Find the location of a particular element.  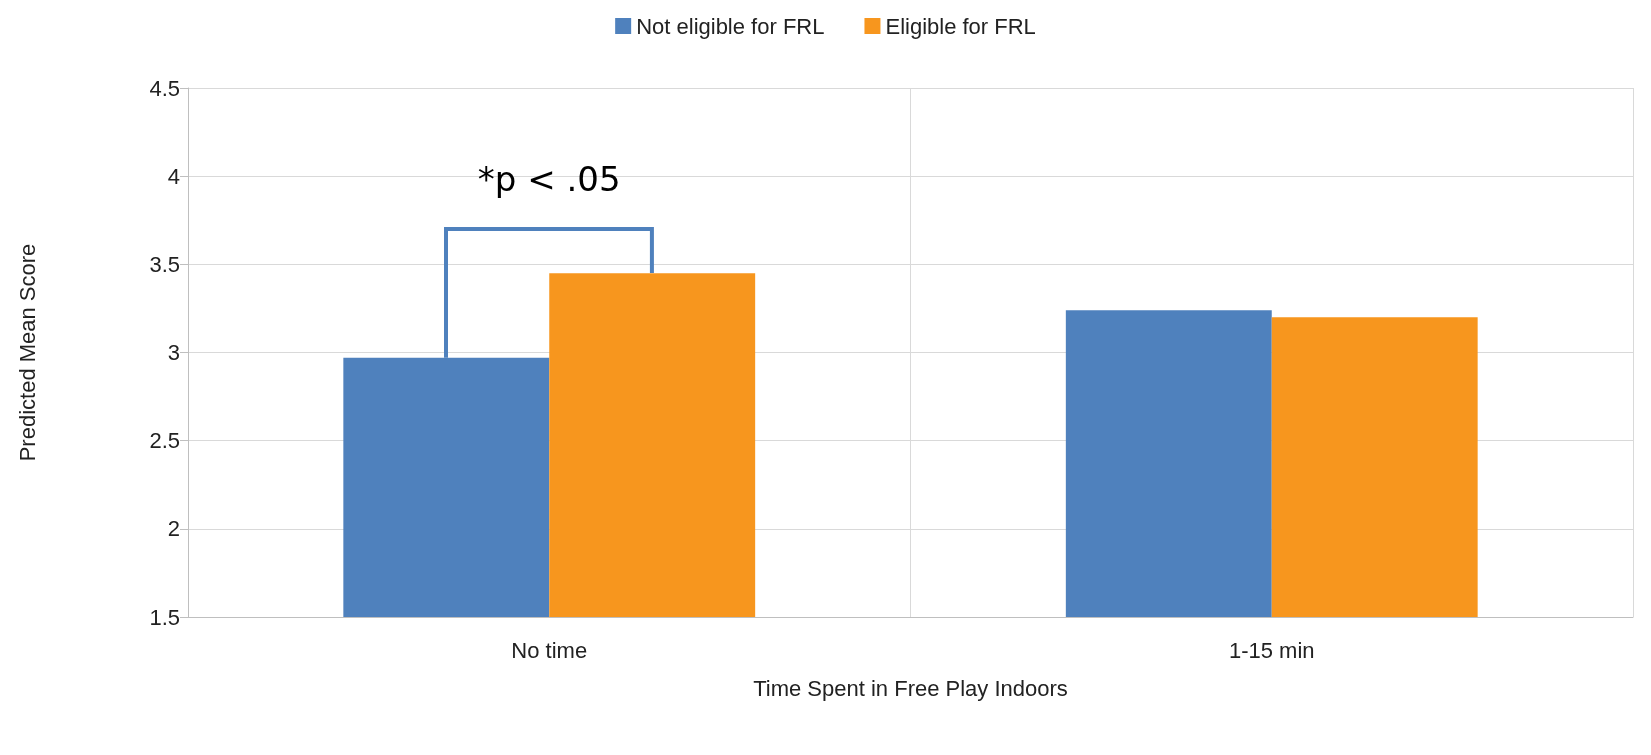

annotation: *p < .05 is located at coordinates (549, 179).